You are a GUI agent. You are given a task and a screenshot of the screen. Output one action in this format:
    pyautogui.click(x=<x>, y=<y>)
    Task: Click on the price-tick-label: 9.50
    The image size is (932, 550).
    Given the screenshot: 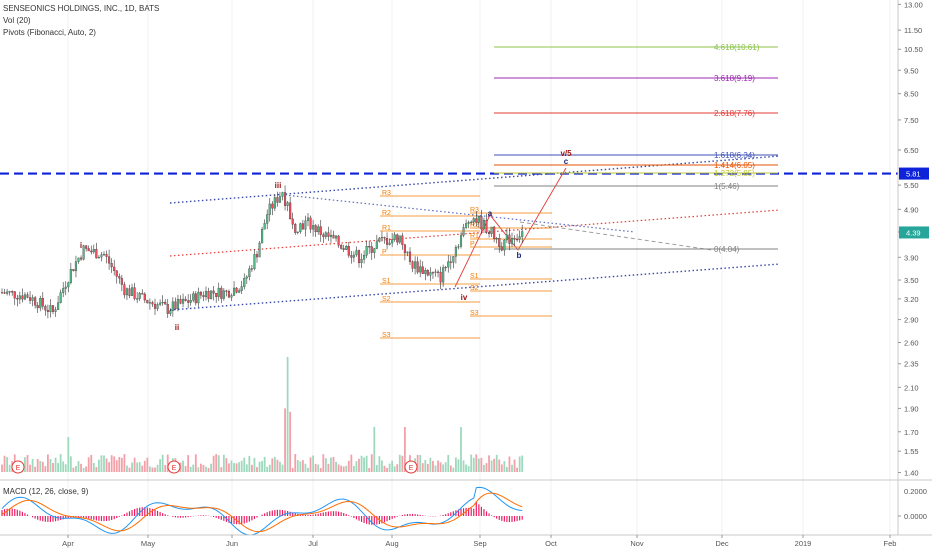 What is the action you would take?
    pyautogui.click(x=911, y=70)
    